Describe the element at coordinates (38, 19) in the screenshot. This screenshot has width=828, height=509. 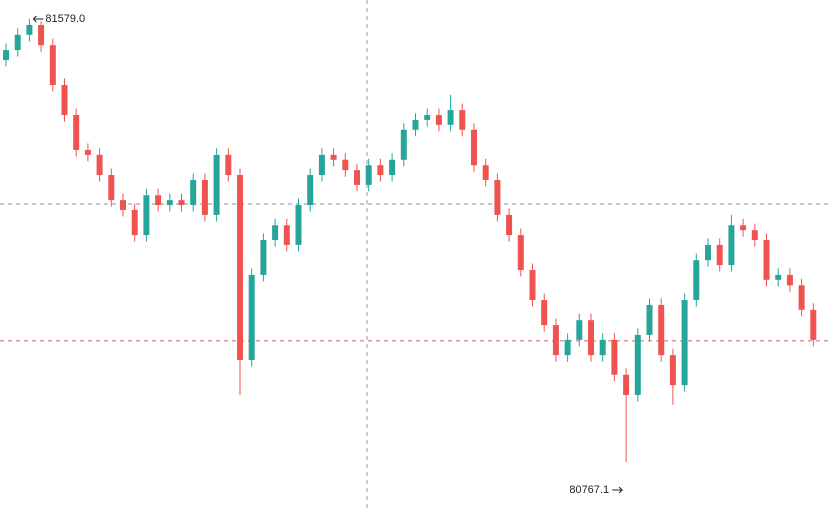
I see `max-arrow` at that location.